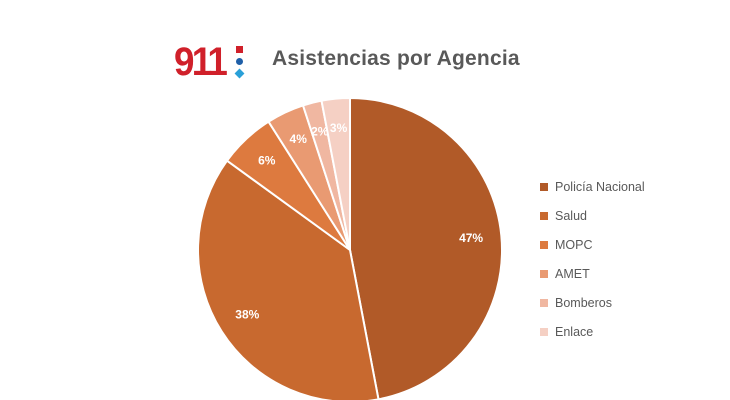  What do you see at coordinates (630, 302) in the screenshot?
I see `legend-item: Bomberos` at bounding box center [630, 302].